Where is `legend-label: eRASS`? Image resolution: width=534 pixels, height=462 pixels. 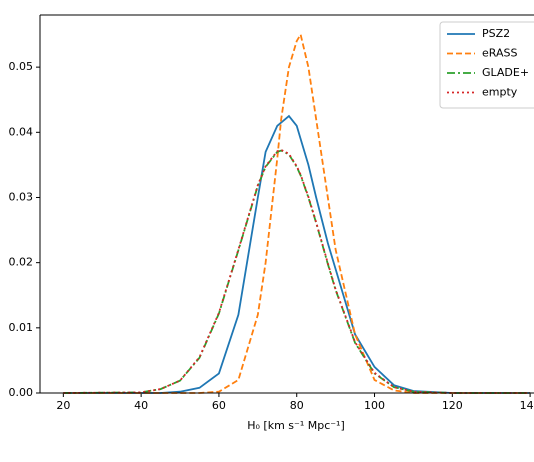
legend-label: eRASS is located at coordinates (499, 53).